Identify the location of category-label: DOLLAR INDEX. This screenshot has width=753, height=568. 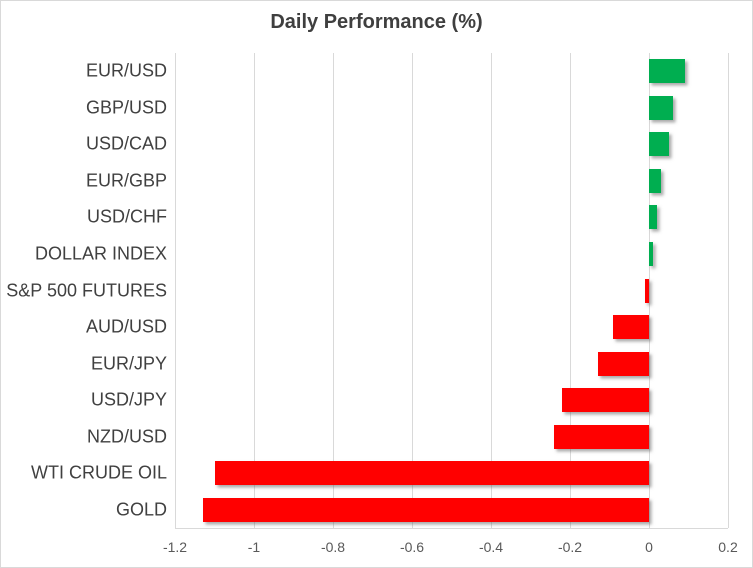
(100, 253).